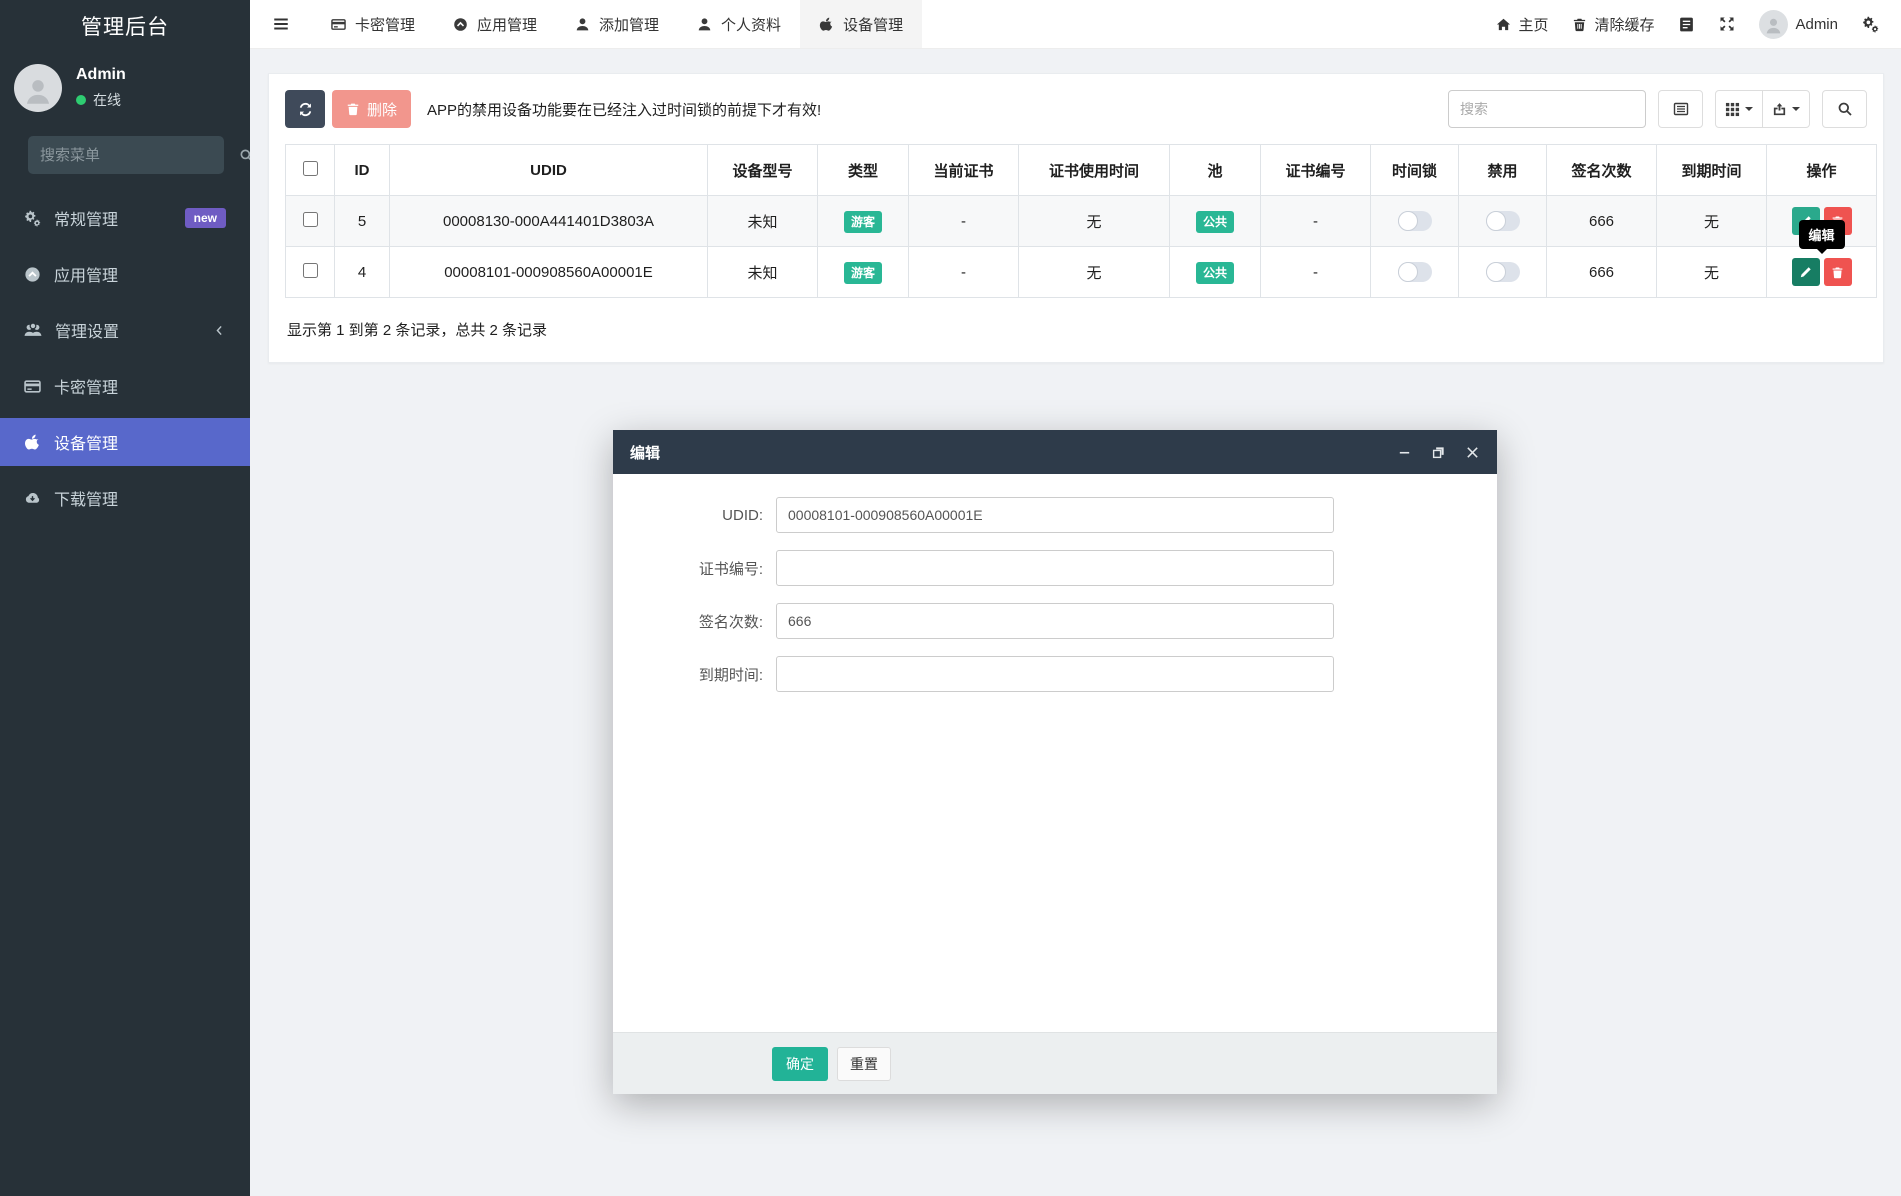 The width and height of the screenshot is (1901, 1196). I want to click on refresh-icon, so click(305, 109).